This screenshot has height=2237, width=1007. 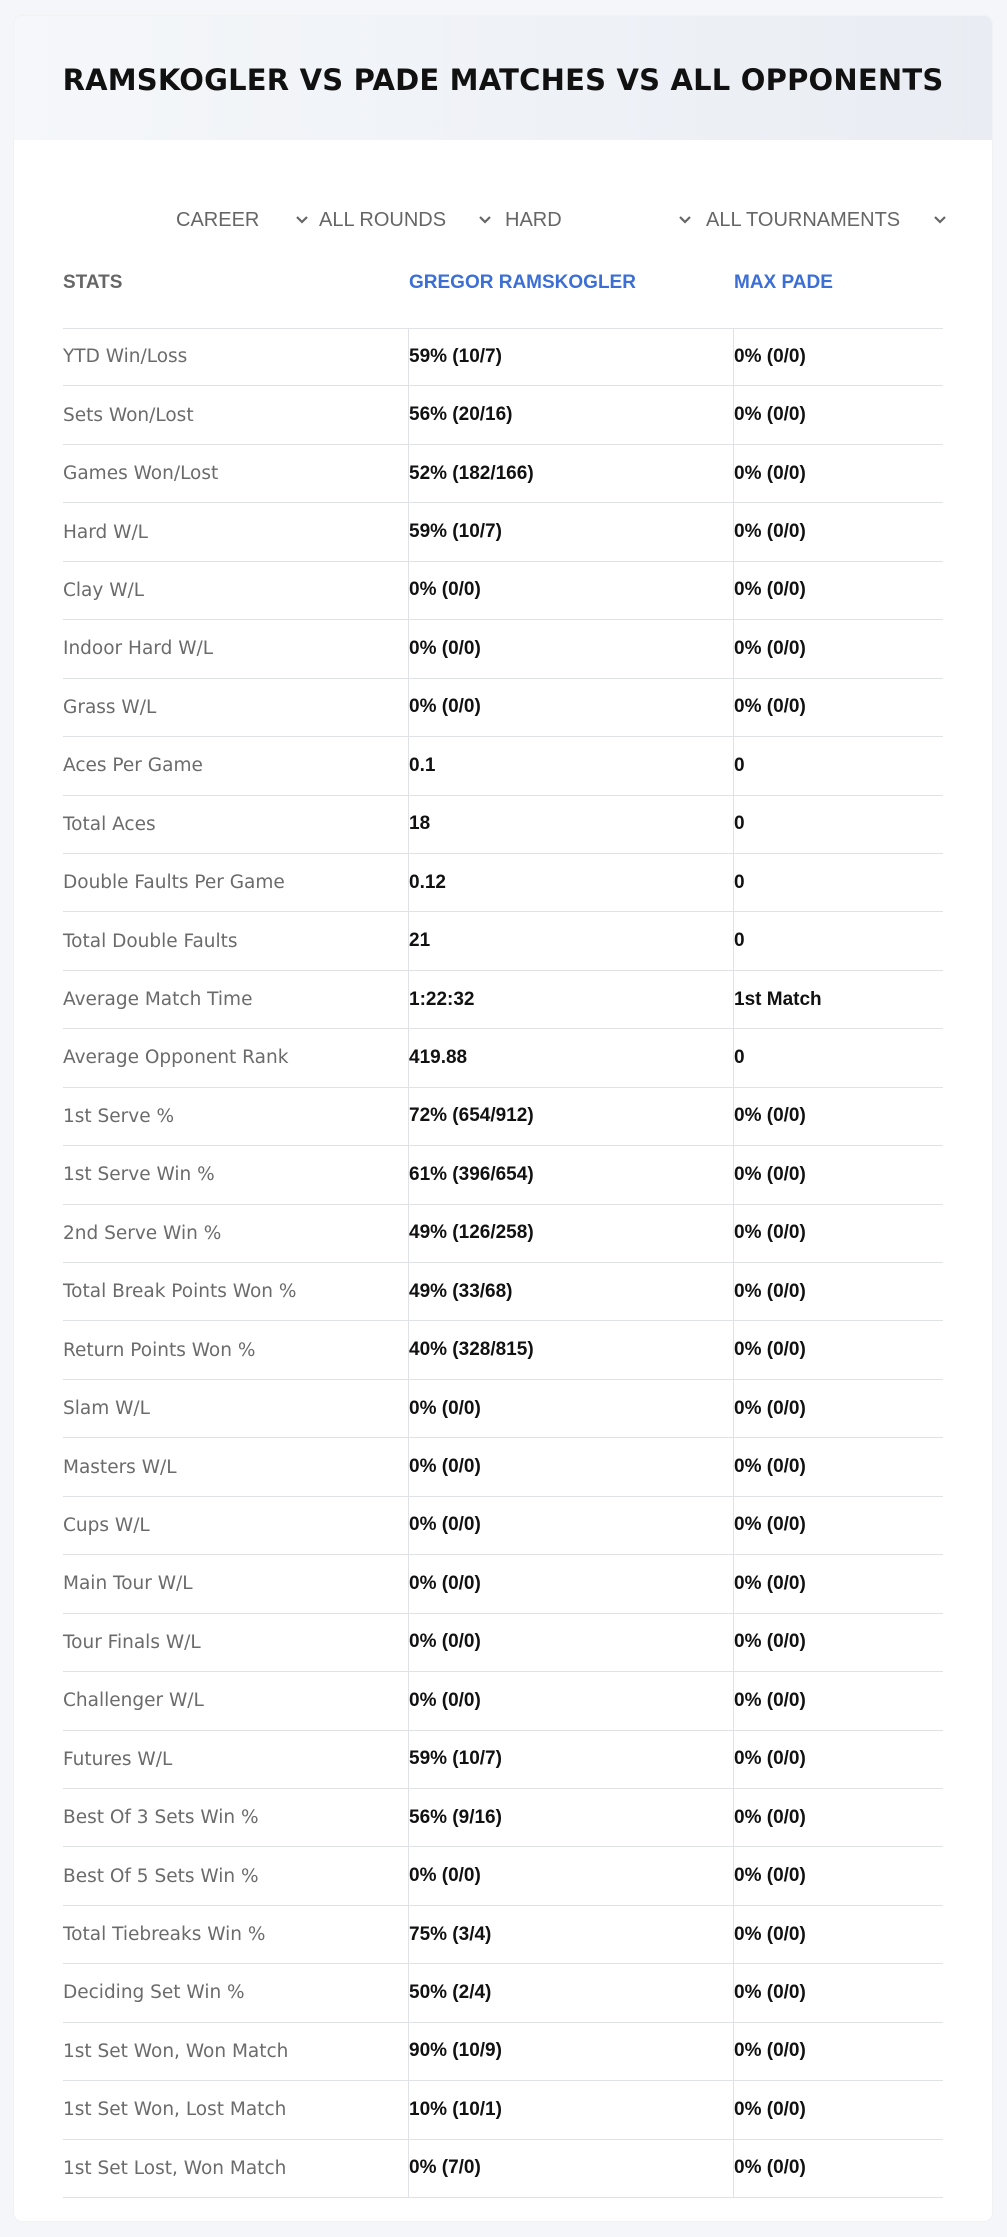 What do you see at coordinates (831, 220) in the screenshot?
I see `tournament-select: ALL TOURNAMENTS` at bounding box center [831, 220].